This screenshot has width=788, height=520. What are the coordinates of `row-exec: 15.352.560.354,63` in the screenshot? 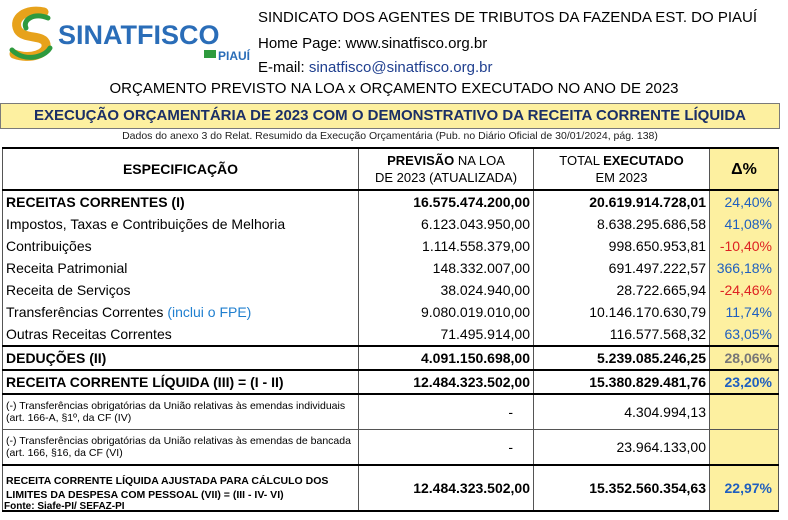 It's located at (621, 488).